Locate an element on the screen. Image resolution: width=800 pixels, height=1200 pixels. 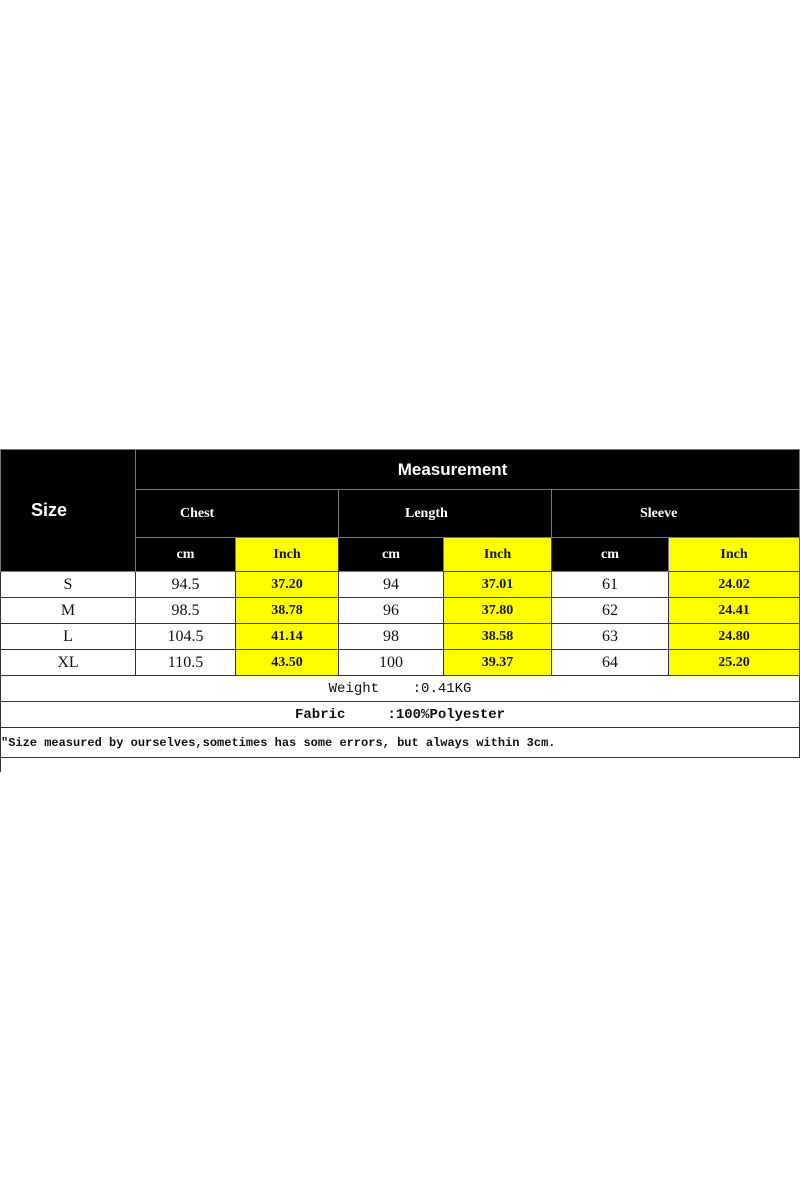
chest-header: Chest is located at coordinates (237, 513).